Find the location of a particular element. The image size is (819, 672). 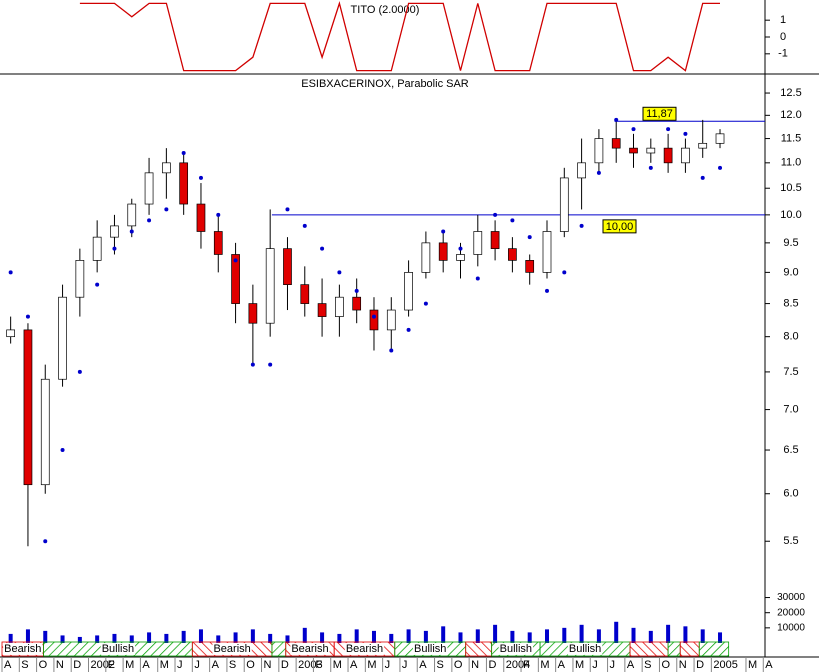

y-tick-label: 6.0 is located at coordinates (790, 494).